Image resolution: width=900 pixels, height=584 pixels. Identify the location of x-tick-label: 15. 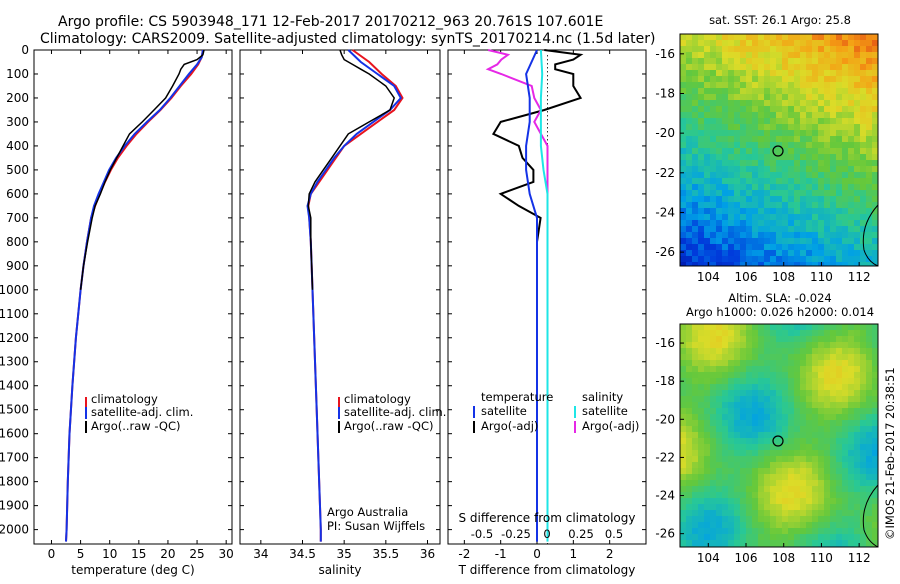
(138, 554).